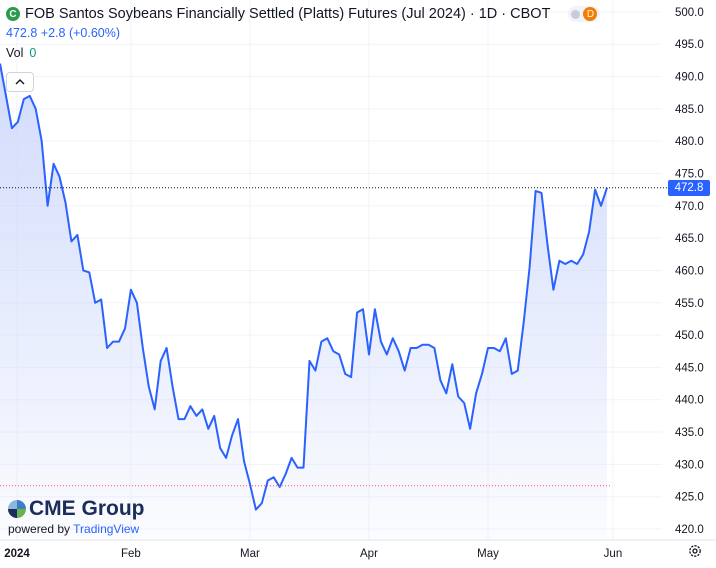  Describe the element at coordinates (87, 508) in the screenshot. I see `brand-name: CME Group` at that location.